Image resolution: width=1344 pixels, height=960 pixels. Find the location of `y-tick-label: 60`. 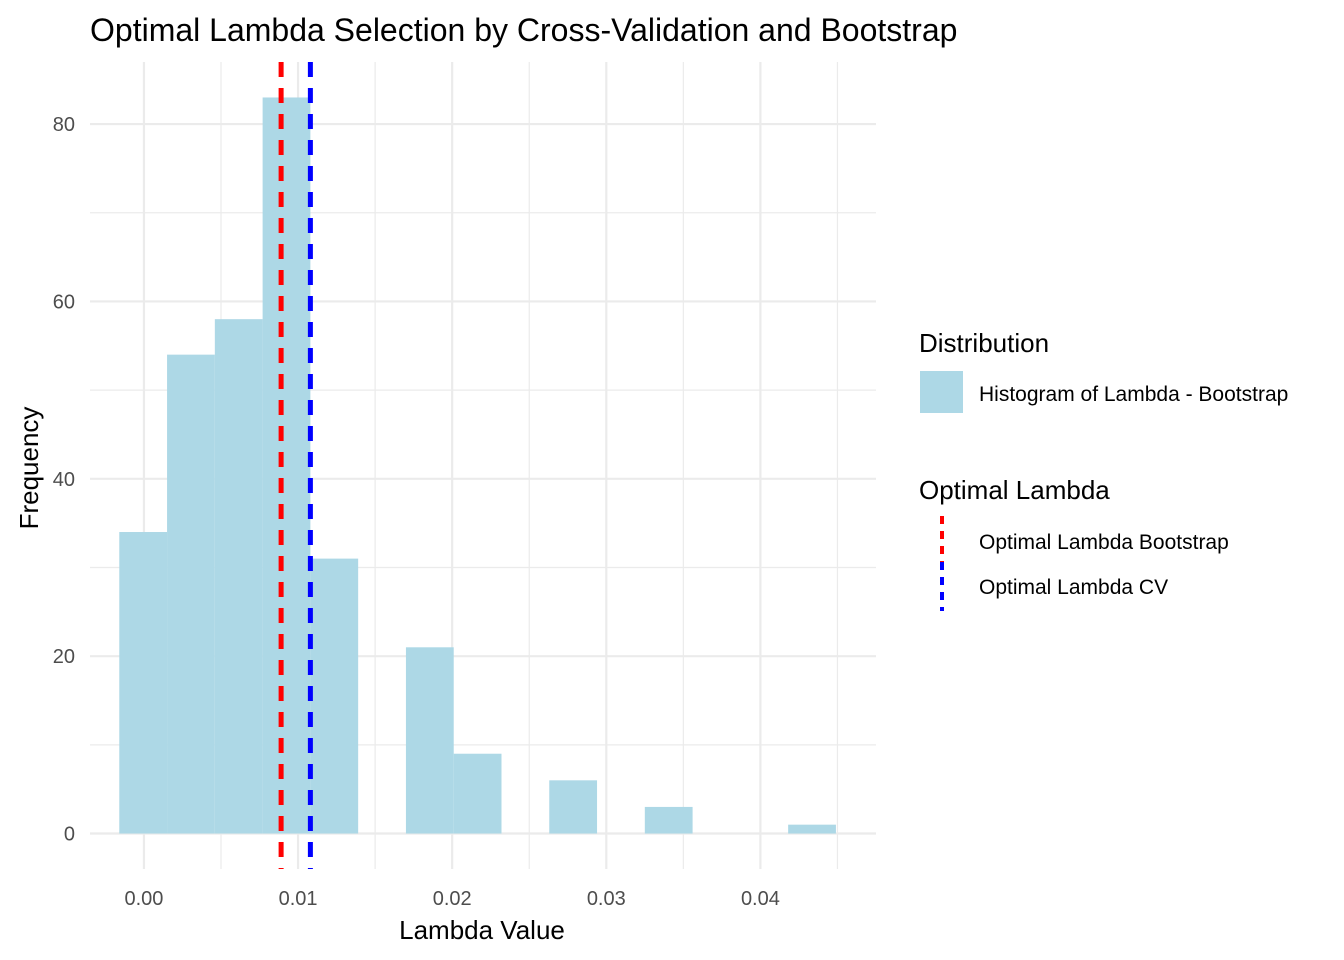

y-tick-label: 60 is located at coordinates (64, 302).